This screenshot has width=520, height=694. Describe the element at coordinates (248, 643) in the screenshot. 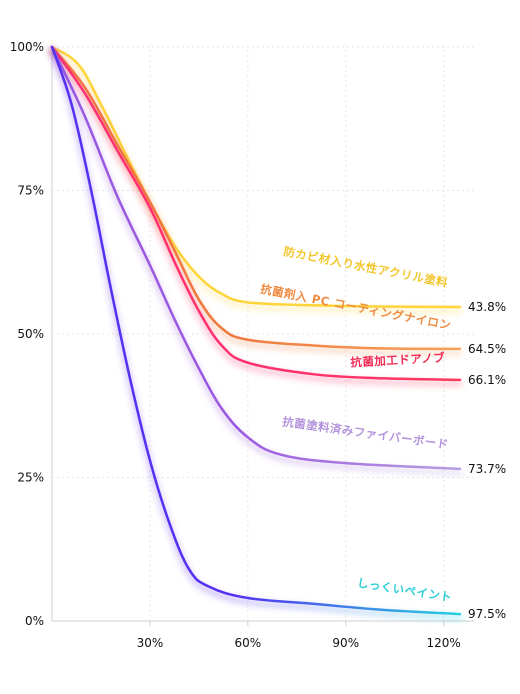

I see `x-tick-label: 60%` at that location.